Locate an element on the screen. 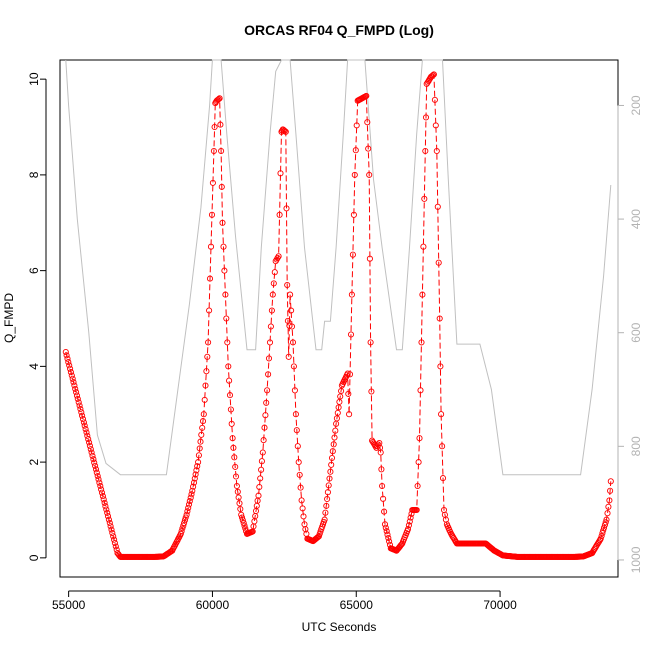  x-axis-label: UTC Seconds is located at coordinates (339, 627).